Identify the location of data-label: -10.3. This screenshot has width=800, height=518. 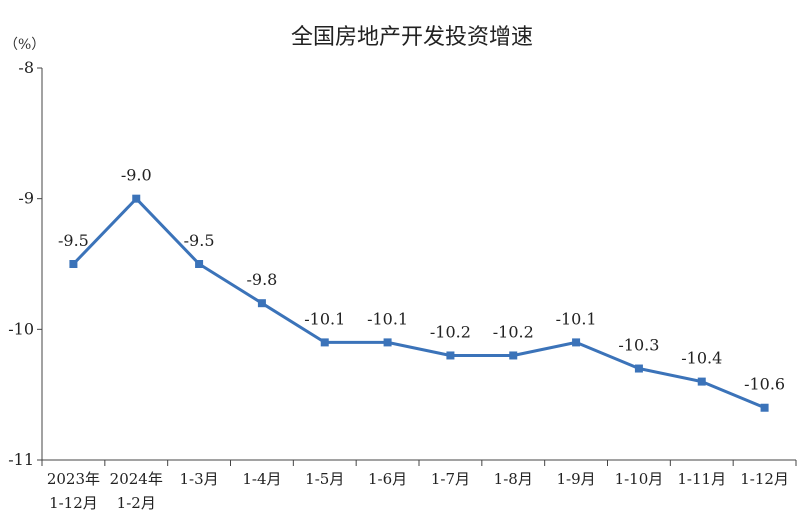
(638, 345).